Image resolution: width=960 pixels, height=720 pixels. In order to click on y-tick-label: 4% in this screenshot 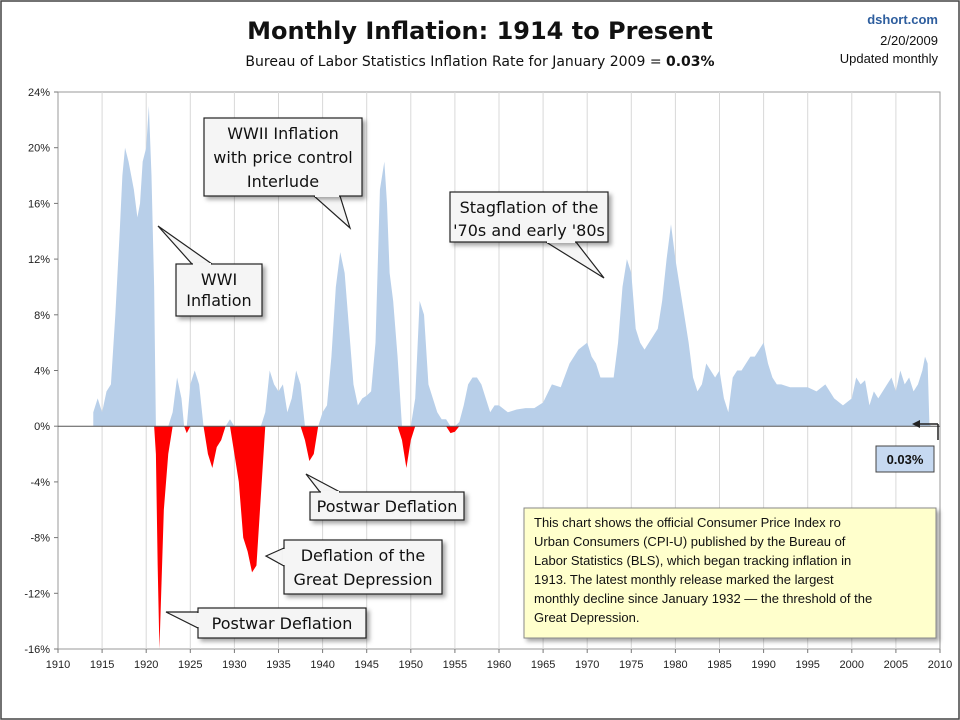, I will do `click(42, 372)`.